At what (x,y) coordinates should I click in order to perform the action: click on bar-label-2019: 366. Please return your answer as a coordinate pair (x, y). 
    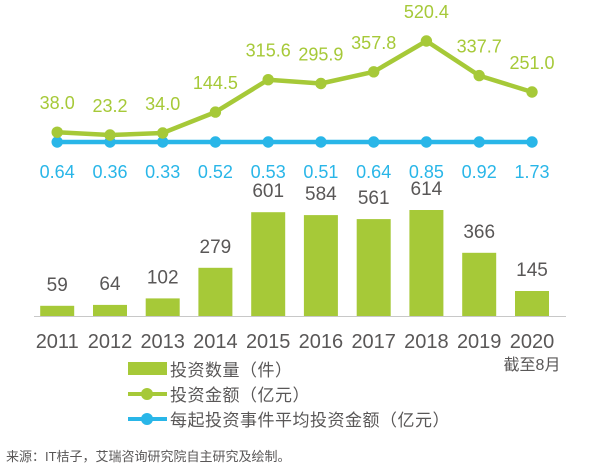
    Looking at the image, I should click on (479, 232).